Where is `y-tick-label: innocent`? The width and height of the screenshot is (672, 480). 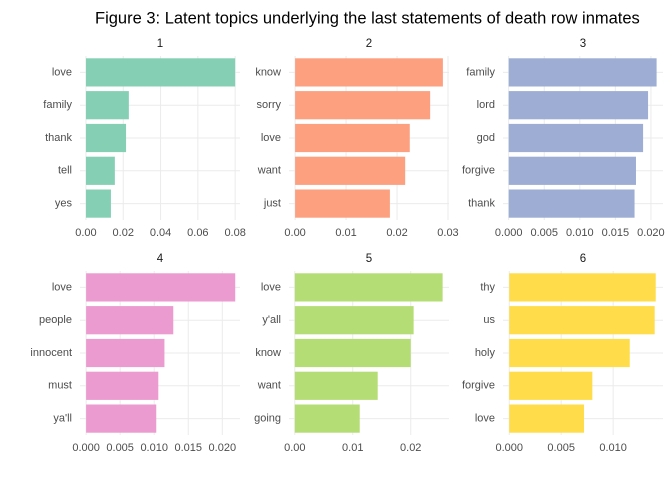 y-tick-label: innocent is located at coordinates (51, 353).